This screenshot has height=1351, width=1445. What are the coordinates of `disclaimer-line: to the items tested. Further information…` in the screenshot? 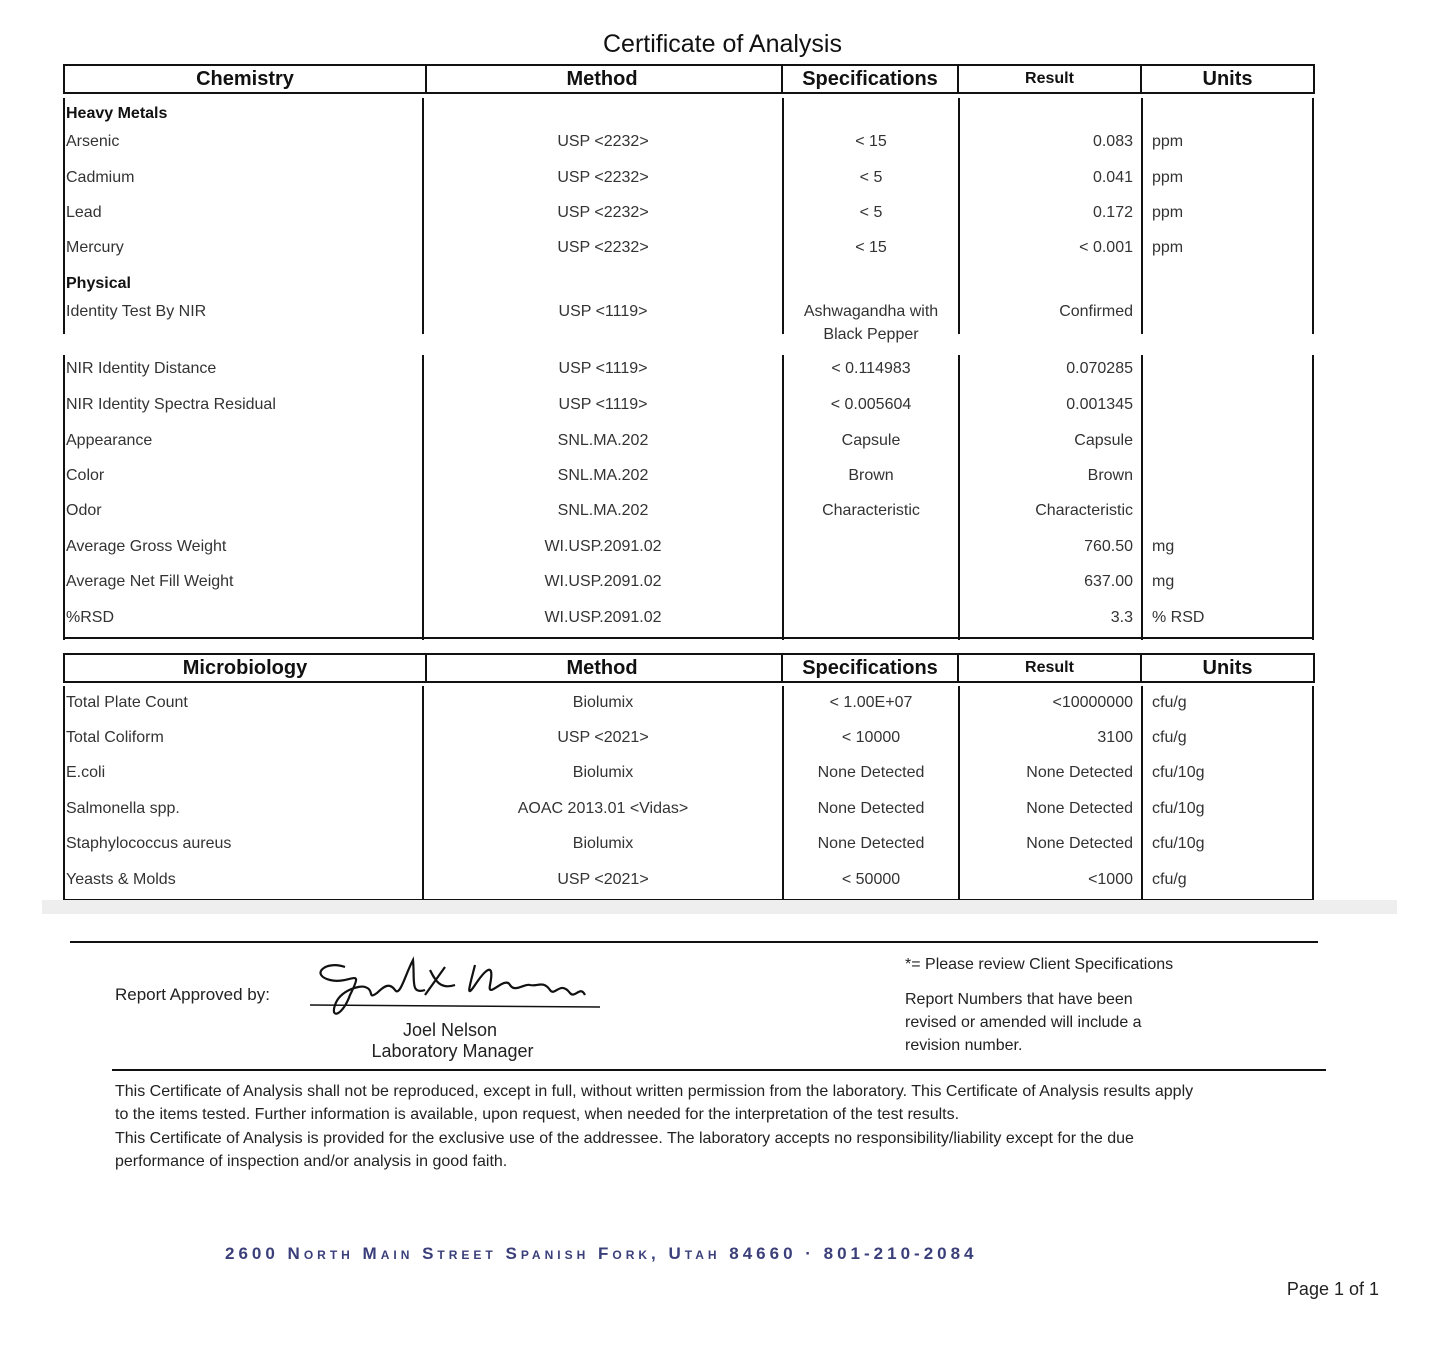 It's located at (537, 1114).